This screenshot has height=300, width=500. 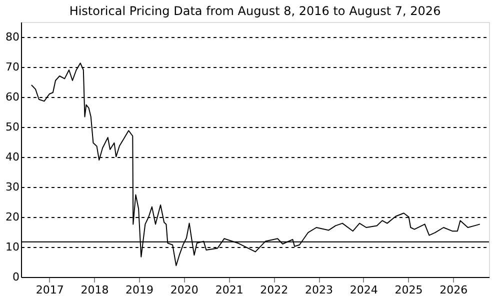 What do you see at coordinates (13, 37) in the screenshot?
I see `y-tick-label: 80` at bounding box center [13, 37].